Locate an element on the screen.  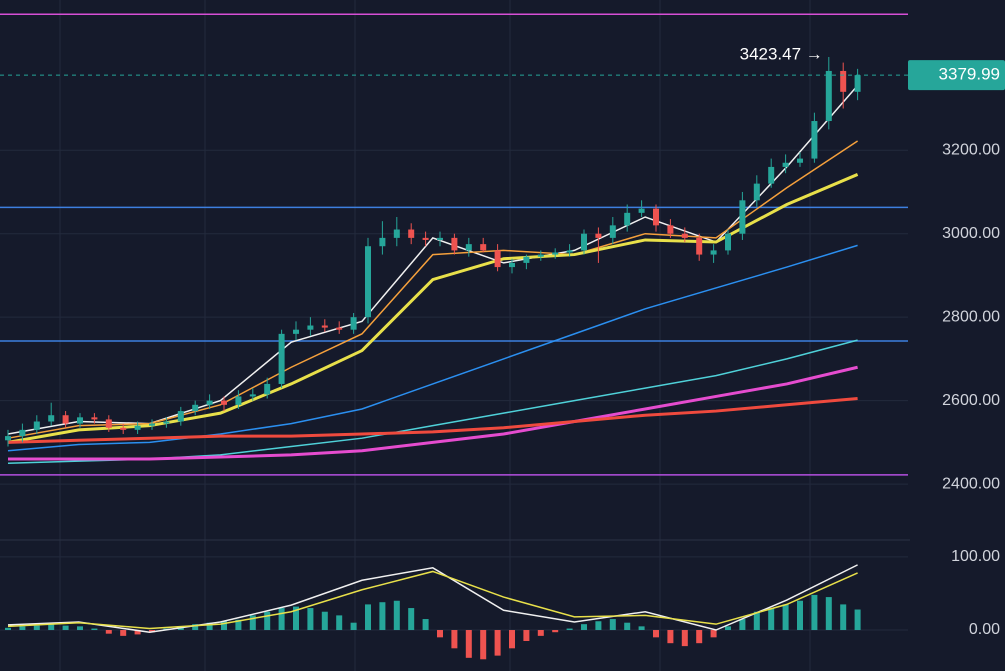
y-tick-label: 100.00 is located at coordinates (975, 556).